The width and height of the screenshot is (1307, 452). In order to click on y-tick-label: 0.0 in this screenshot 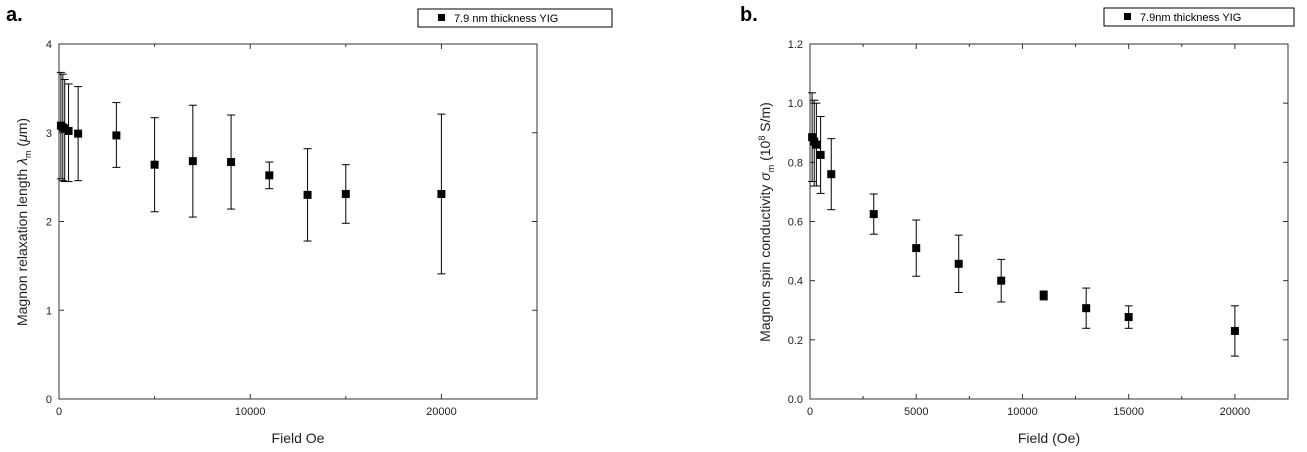, I will do `click(795, 400)`.